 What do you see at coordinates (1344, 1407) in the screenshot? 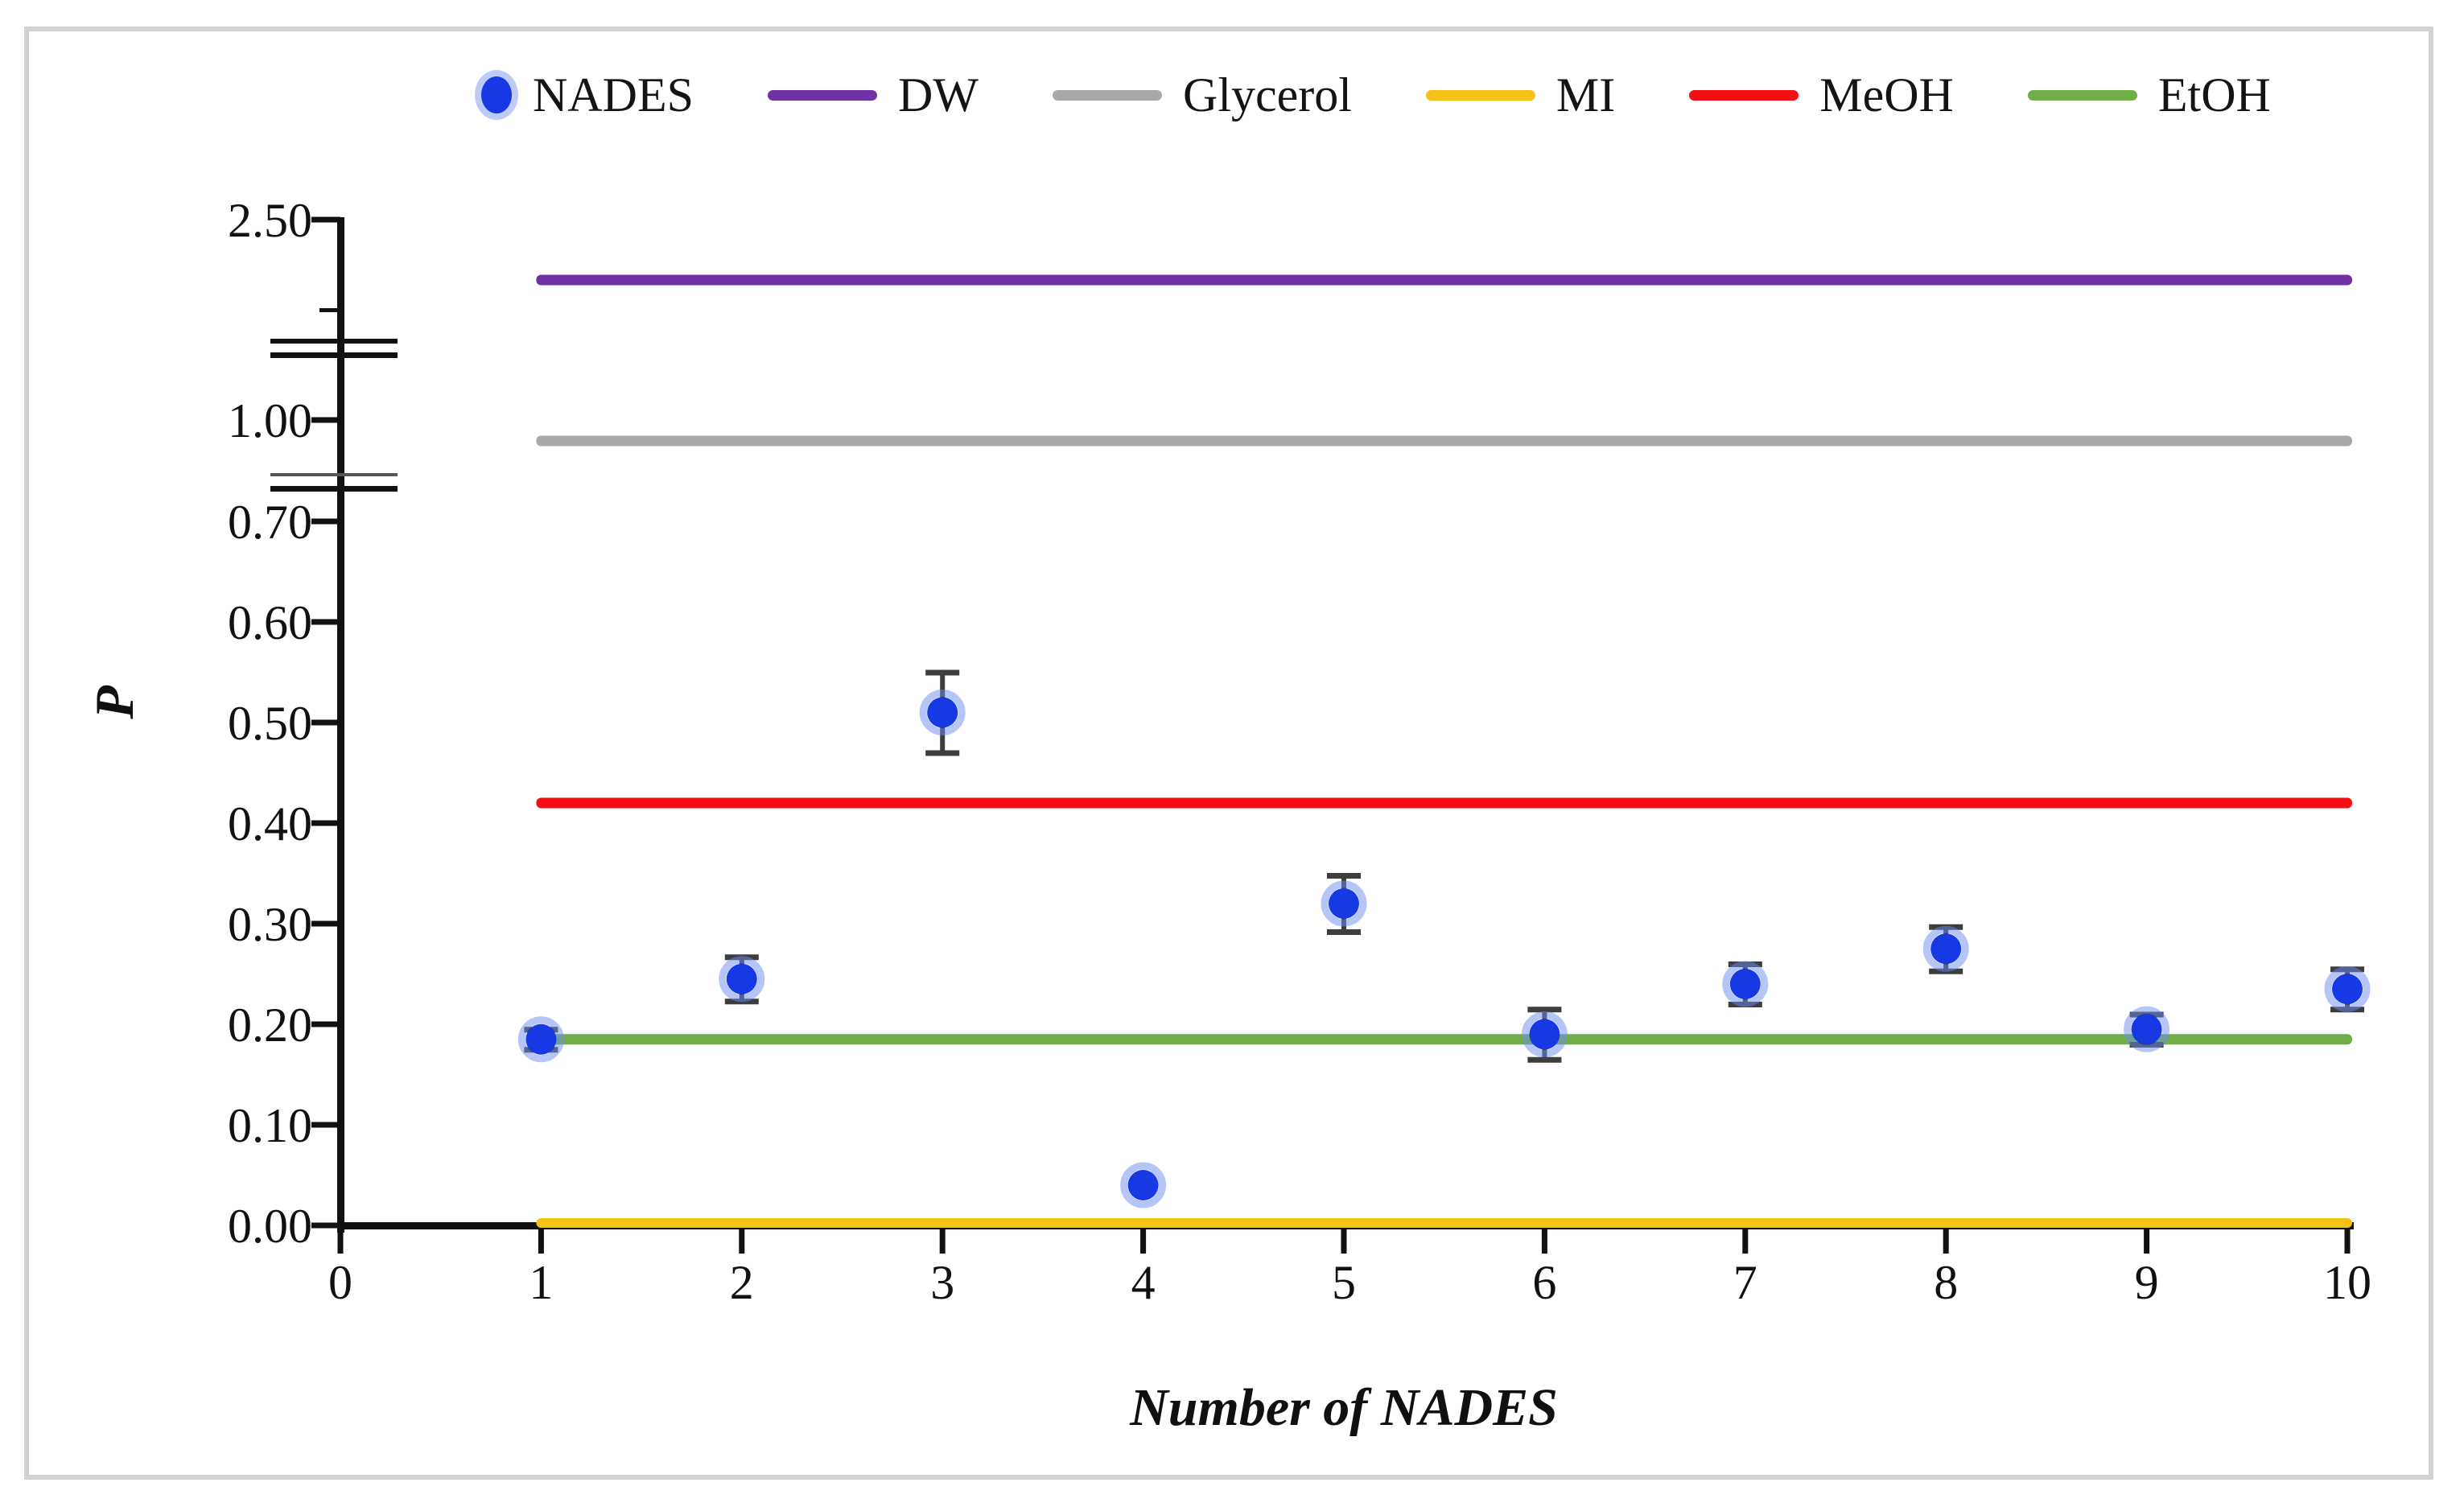
I see `x-axis-title: Number of NADES` at bounding box center [1344, 1407].